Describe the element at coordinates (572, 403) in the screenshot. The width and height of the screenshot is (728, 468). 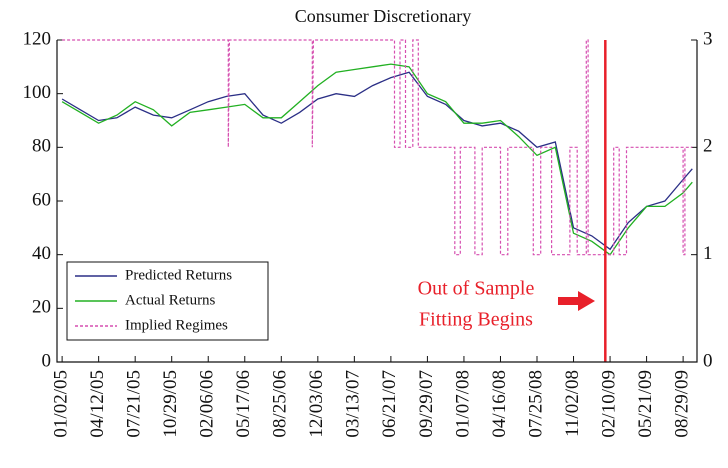
I see `x-tick-label: 11/02/08` at that location.